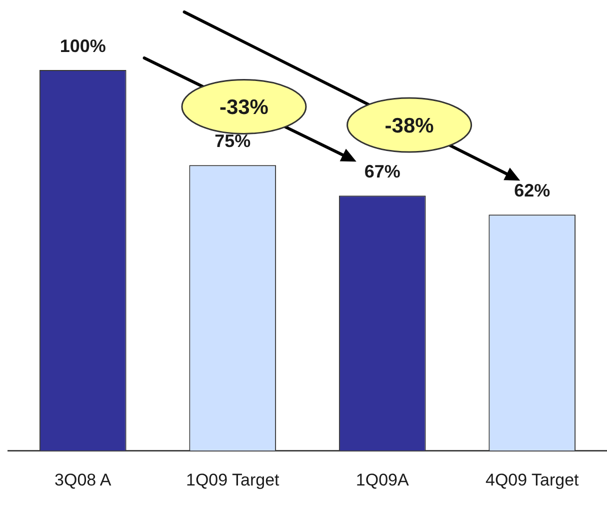 The height and width of the screenshot is (523, 607). What do you see at coordinates (409, 126) in the screenshot?
I see `annotation: -38%` at bounding box center [409, 126].